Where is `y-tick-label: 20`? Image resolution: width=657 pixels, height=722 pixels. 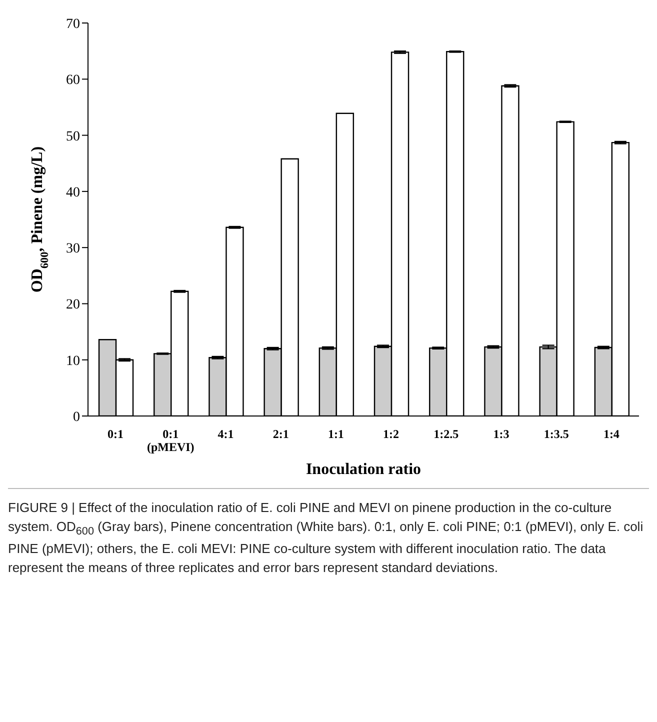 y-tick-label: 20 is located at coordinates (73, 305).